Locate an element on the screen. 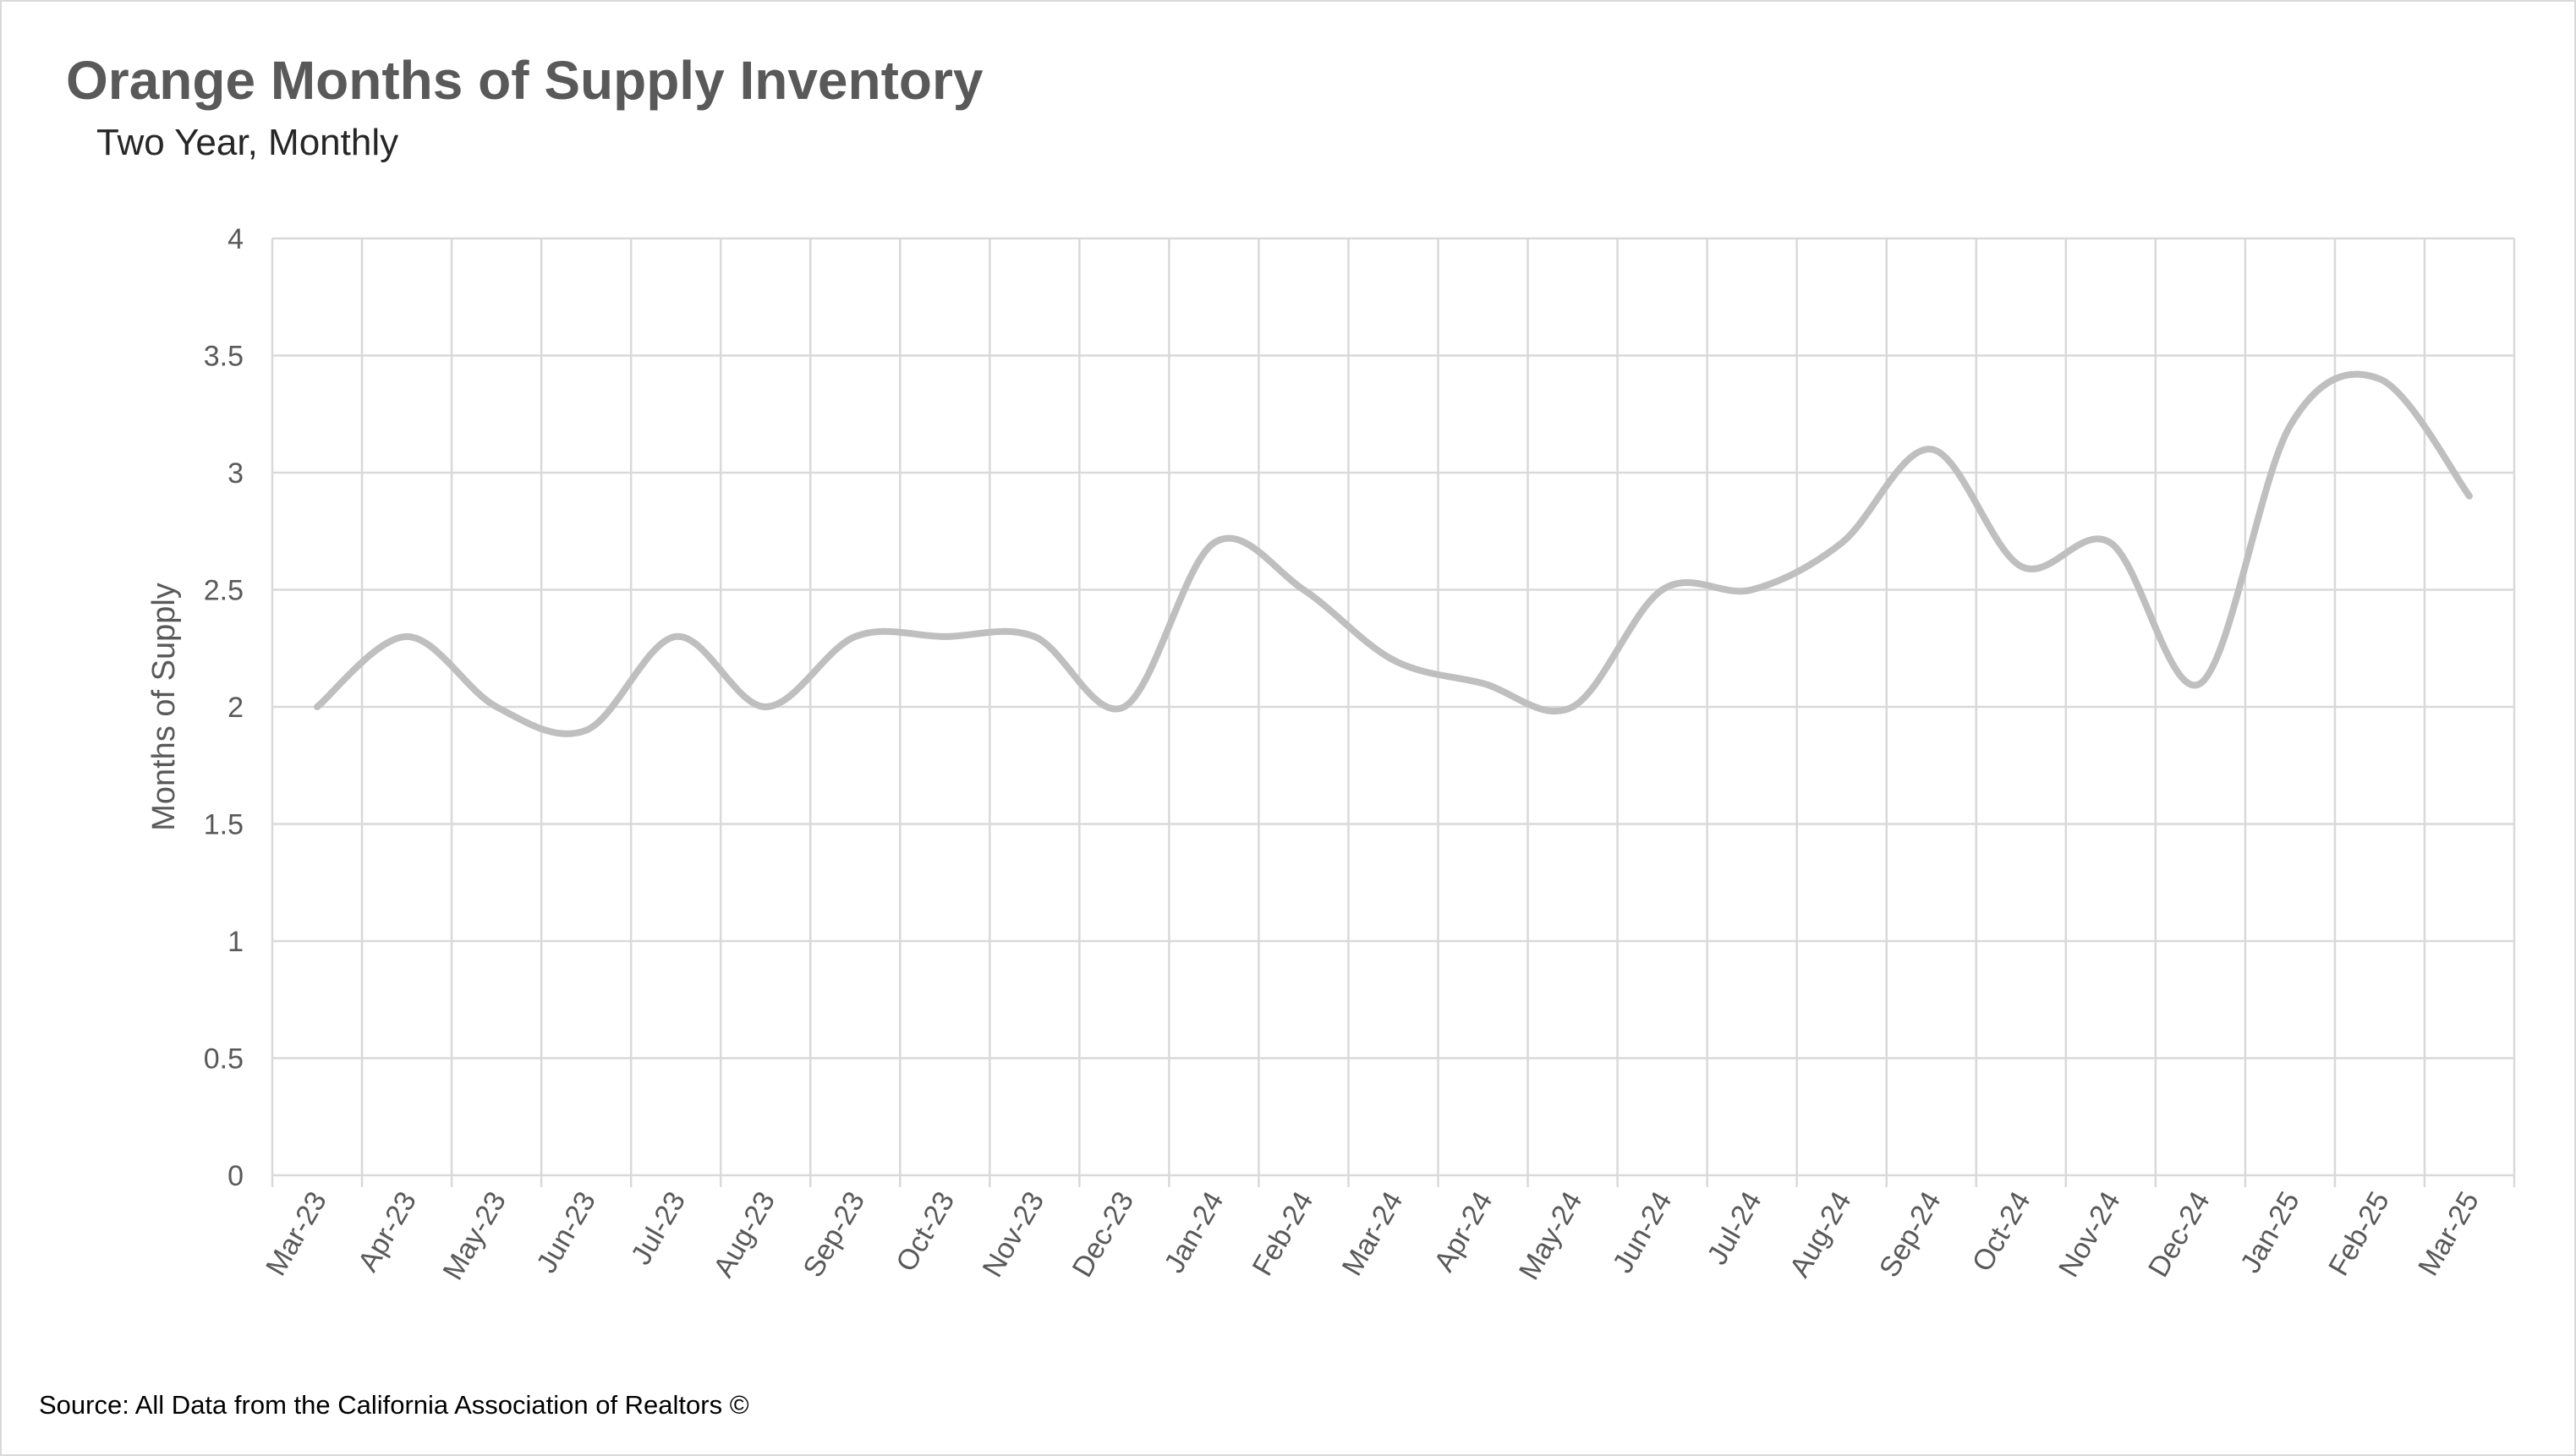 The image size is (2576, 1456). y-tick-label: 3 is located at coordinates (235, 474).